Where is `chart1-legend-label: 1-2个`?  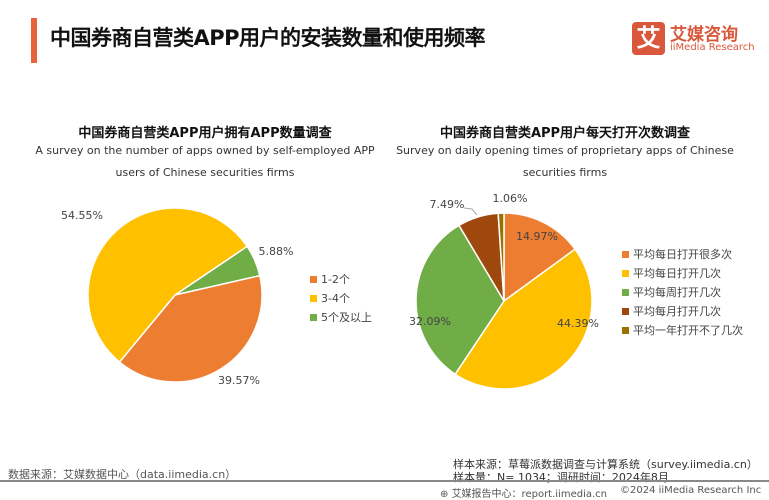
chart1-legend-label: 1-2个 is located at coordinates (335, 279).